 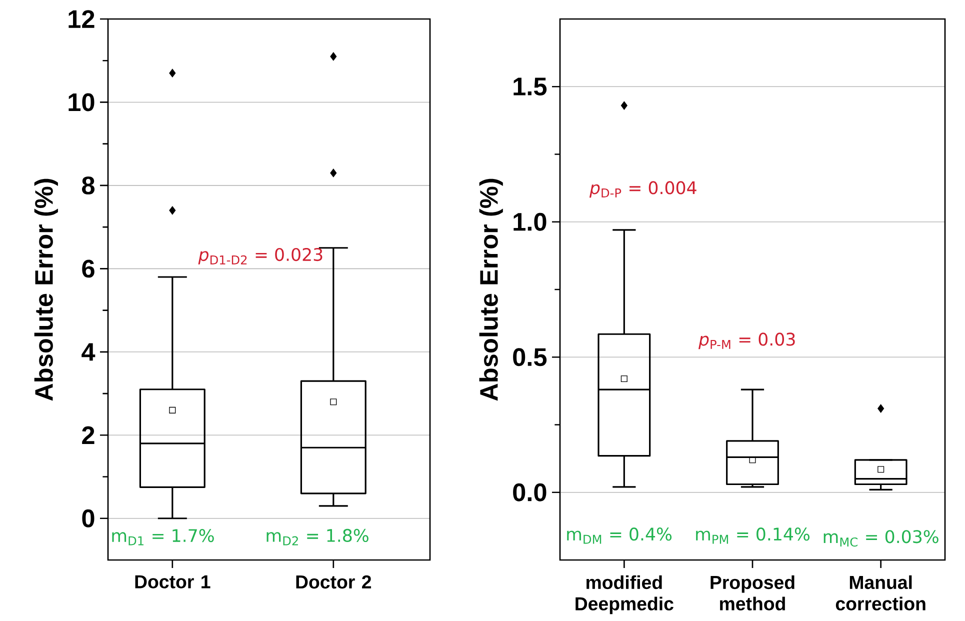 I want to click on x-tick-label: modified Deepmedic, so click(x=625, y=594).